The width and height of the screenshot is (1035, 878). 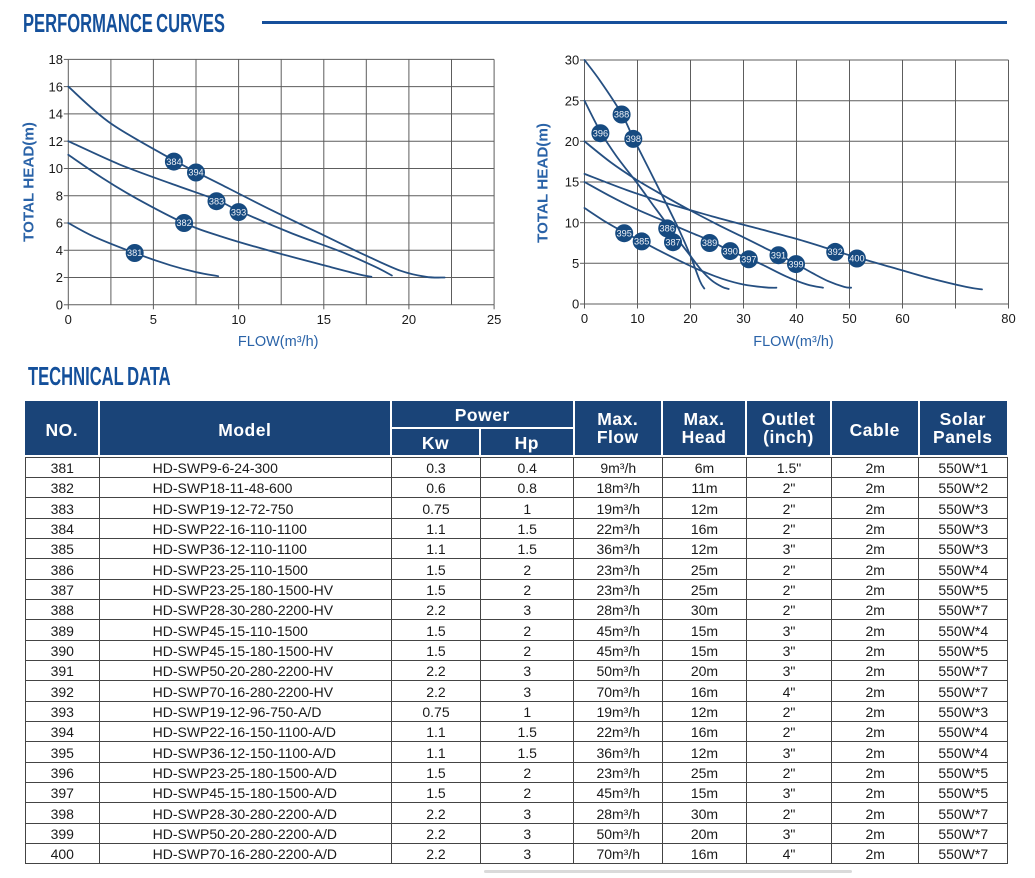 I want to click on svg-text: 391, so click(x=778, y=255).